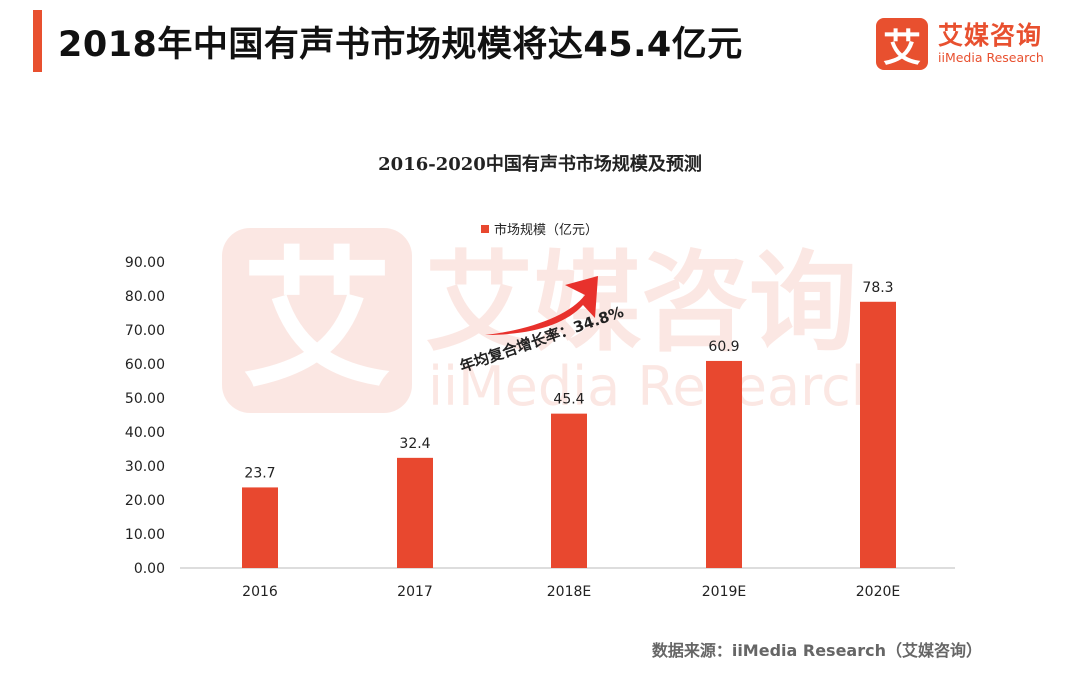 This screenshot has width=1080, height=683. Describe the element at coordinates (485, 229) in the screenshot. I see `legend-swatch` at that location.